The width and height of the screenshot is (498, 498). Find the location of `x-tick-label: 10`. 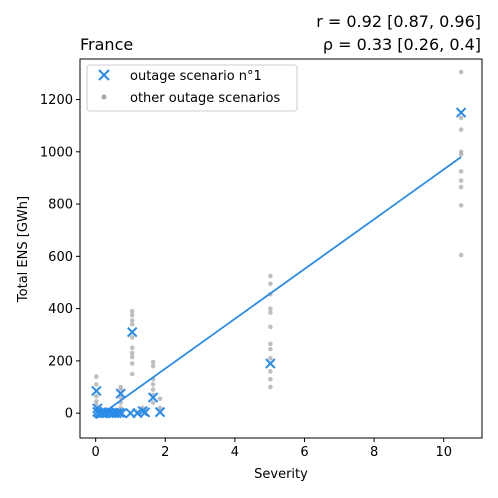

x-tick-label: 10 is located at coordinates (443, 452).